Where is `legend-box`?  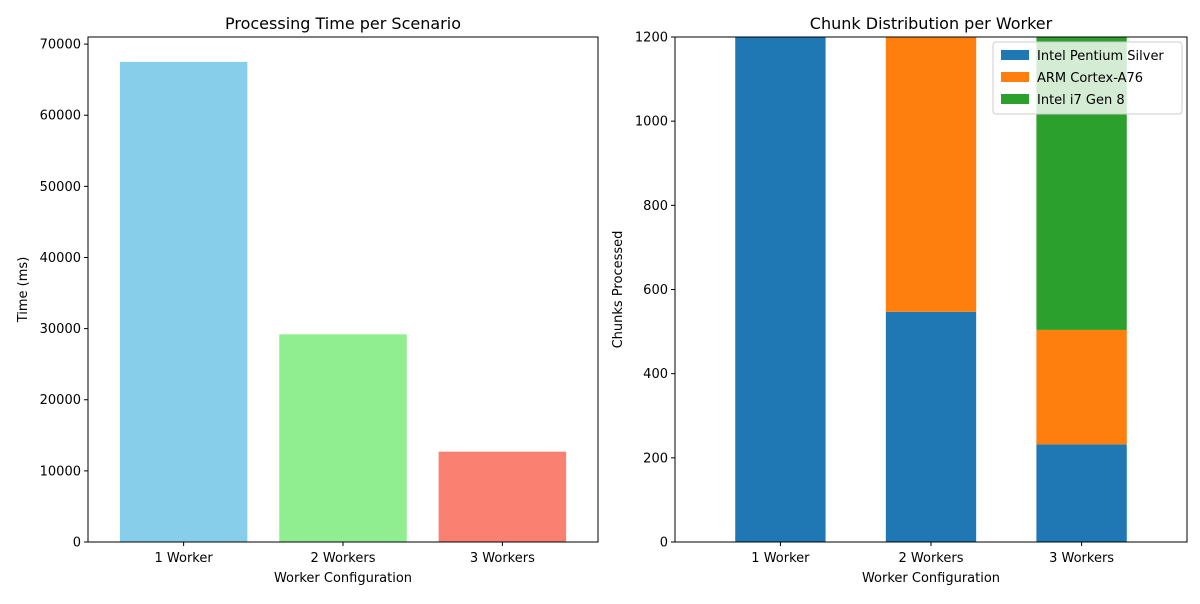 legend-box is located at coordinates (1087, 78).